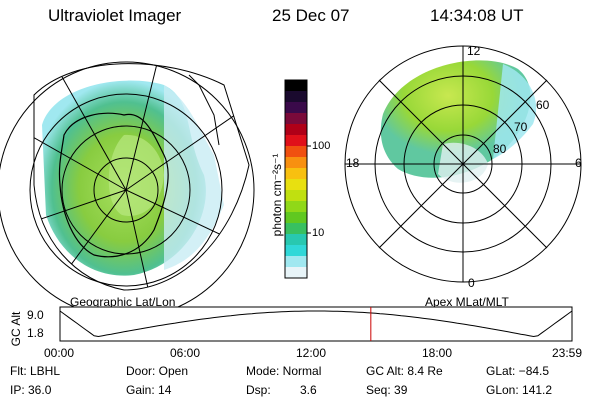 This screenshot has width=600, height=400. Describe the element at coordinates (500, 149) in the screenshot. I see `mlat-label-80: 80` at that location.